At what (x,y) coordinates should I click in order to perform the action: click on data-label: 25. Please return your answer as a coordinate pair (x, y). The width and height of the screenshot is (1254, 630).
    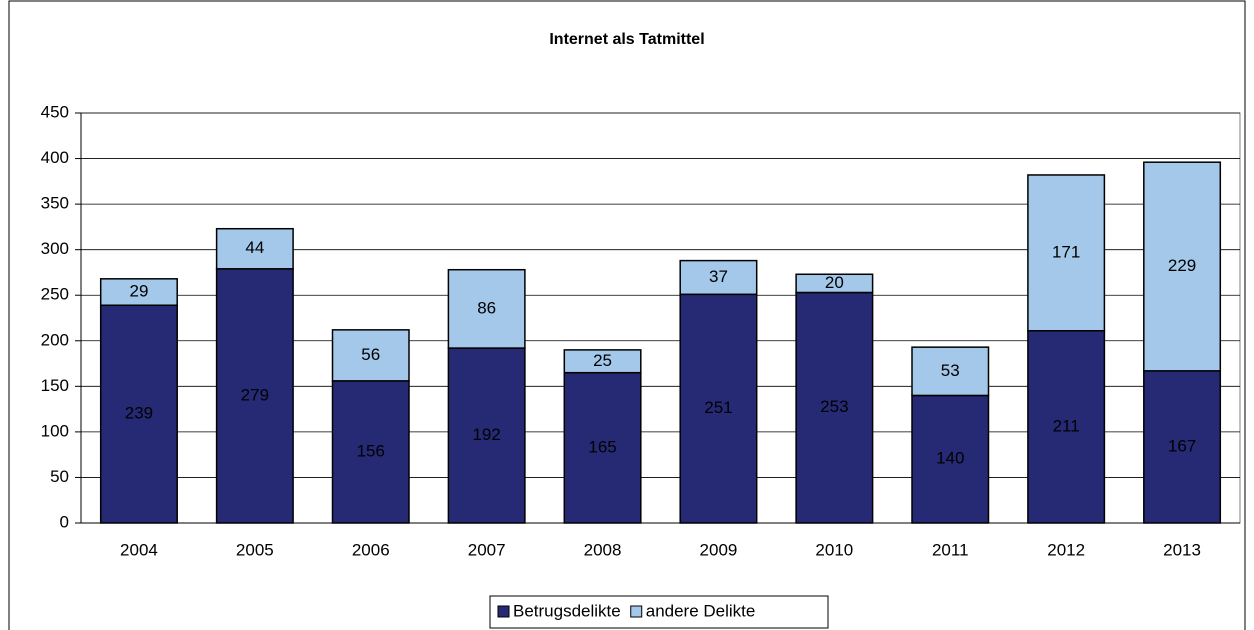
    Looking at the image, I should click on (602, 360).